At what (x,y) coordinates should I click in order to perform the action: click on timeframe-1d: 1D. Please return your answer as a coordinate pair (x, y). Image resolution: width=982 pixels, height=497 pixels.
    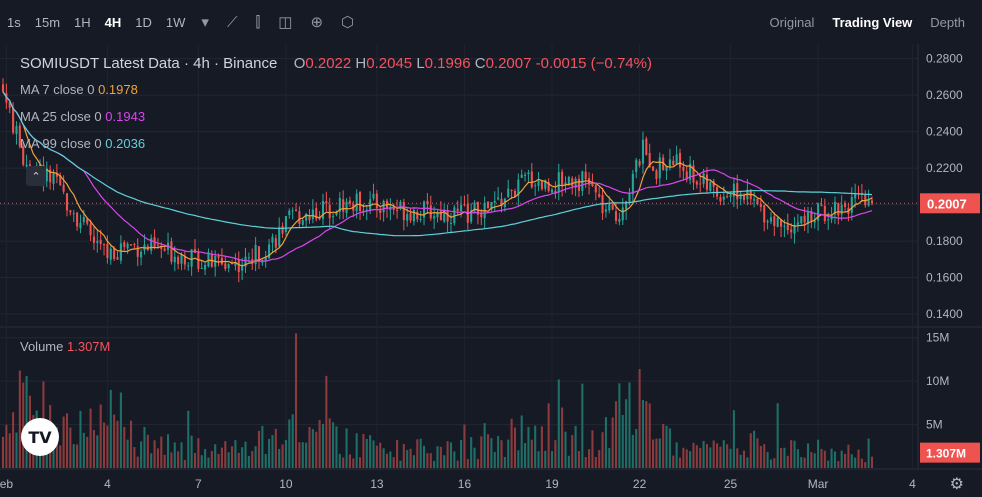
    Looking at the image, I should click on (143, 22).